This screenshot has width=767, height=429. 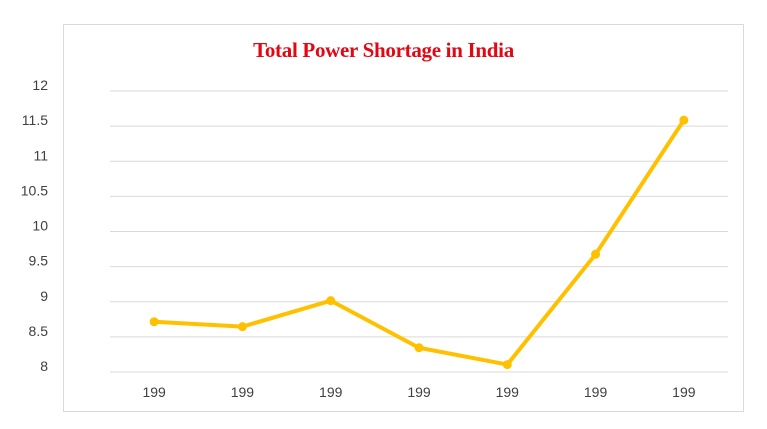 What do you see at coordinates (40, 226) in the screenshot?
I see `y-tick-label: 10` at bounding box center [40, 226].